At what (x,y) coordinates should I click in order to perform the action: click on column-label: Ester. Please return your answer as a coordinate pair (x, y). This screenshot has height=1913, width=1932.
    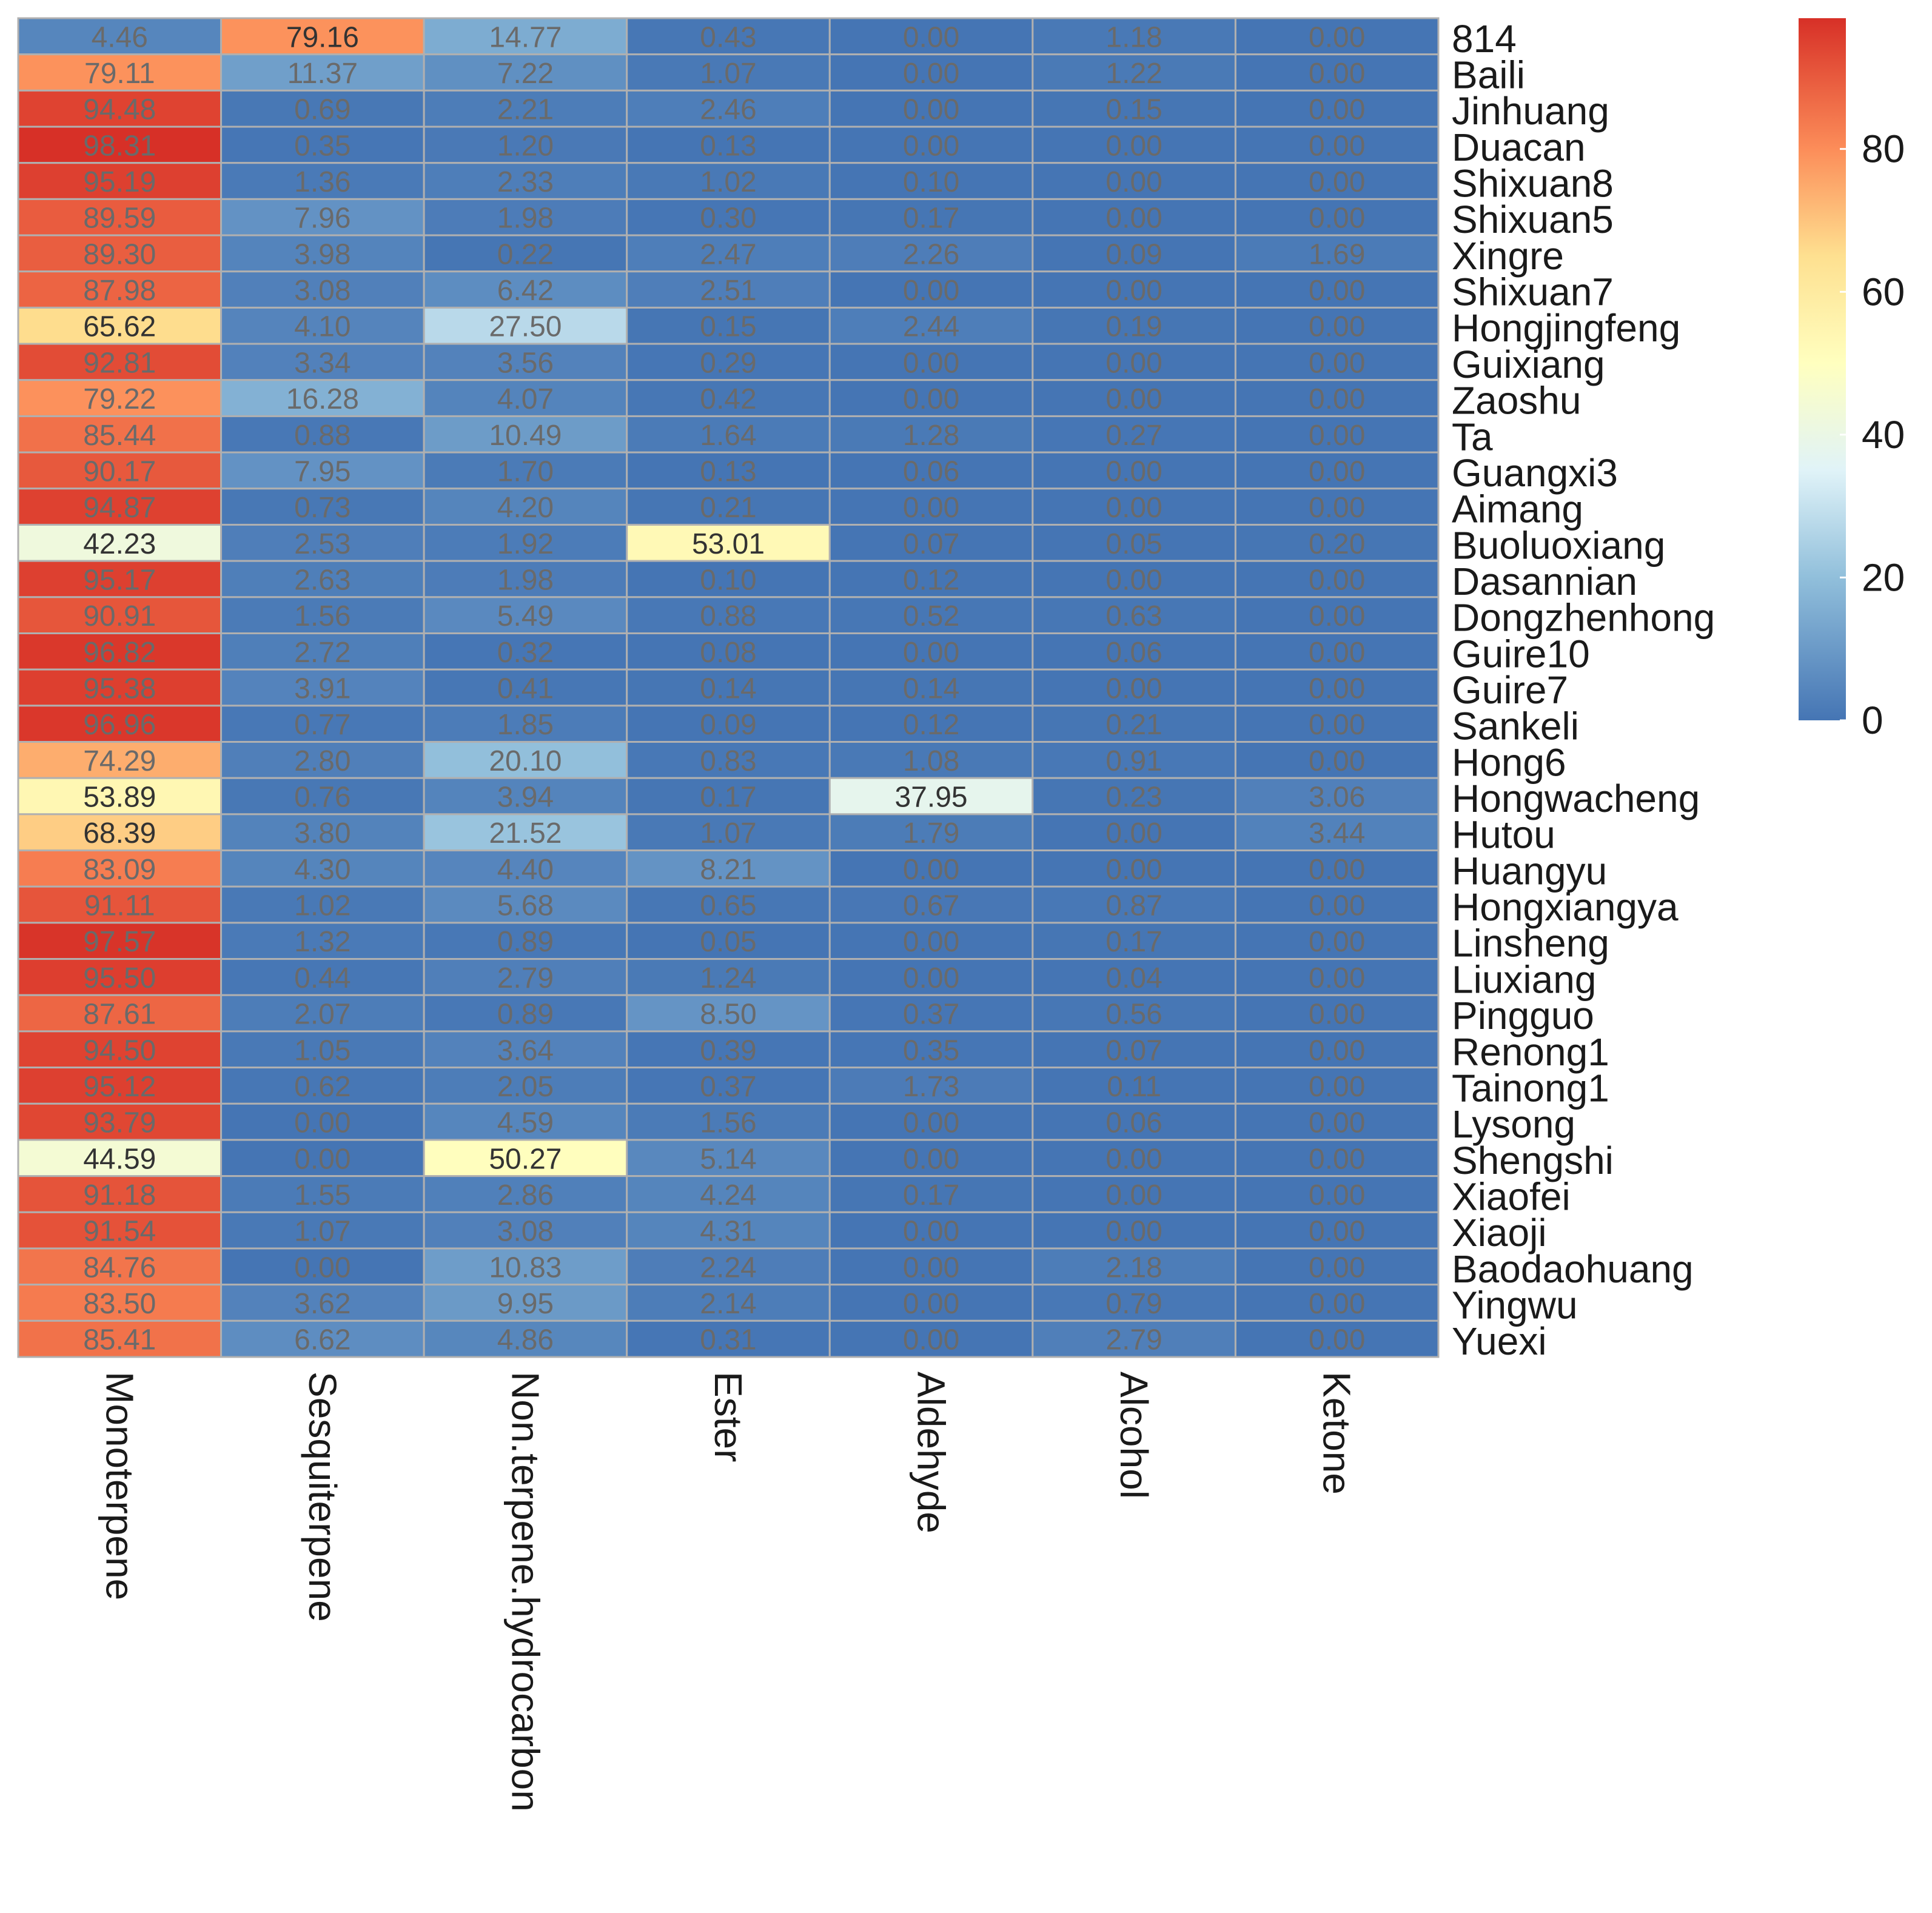
    Looking at the image, I should click on (728, 1417).